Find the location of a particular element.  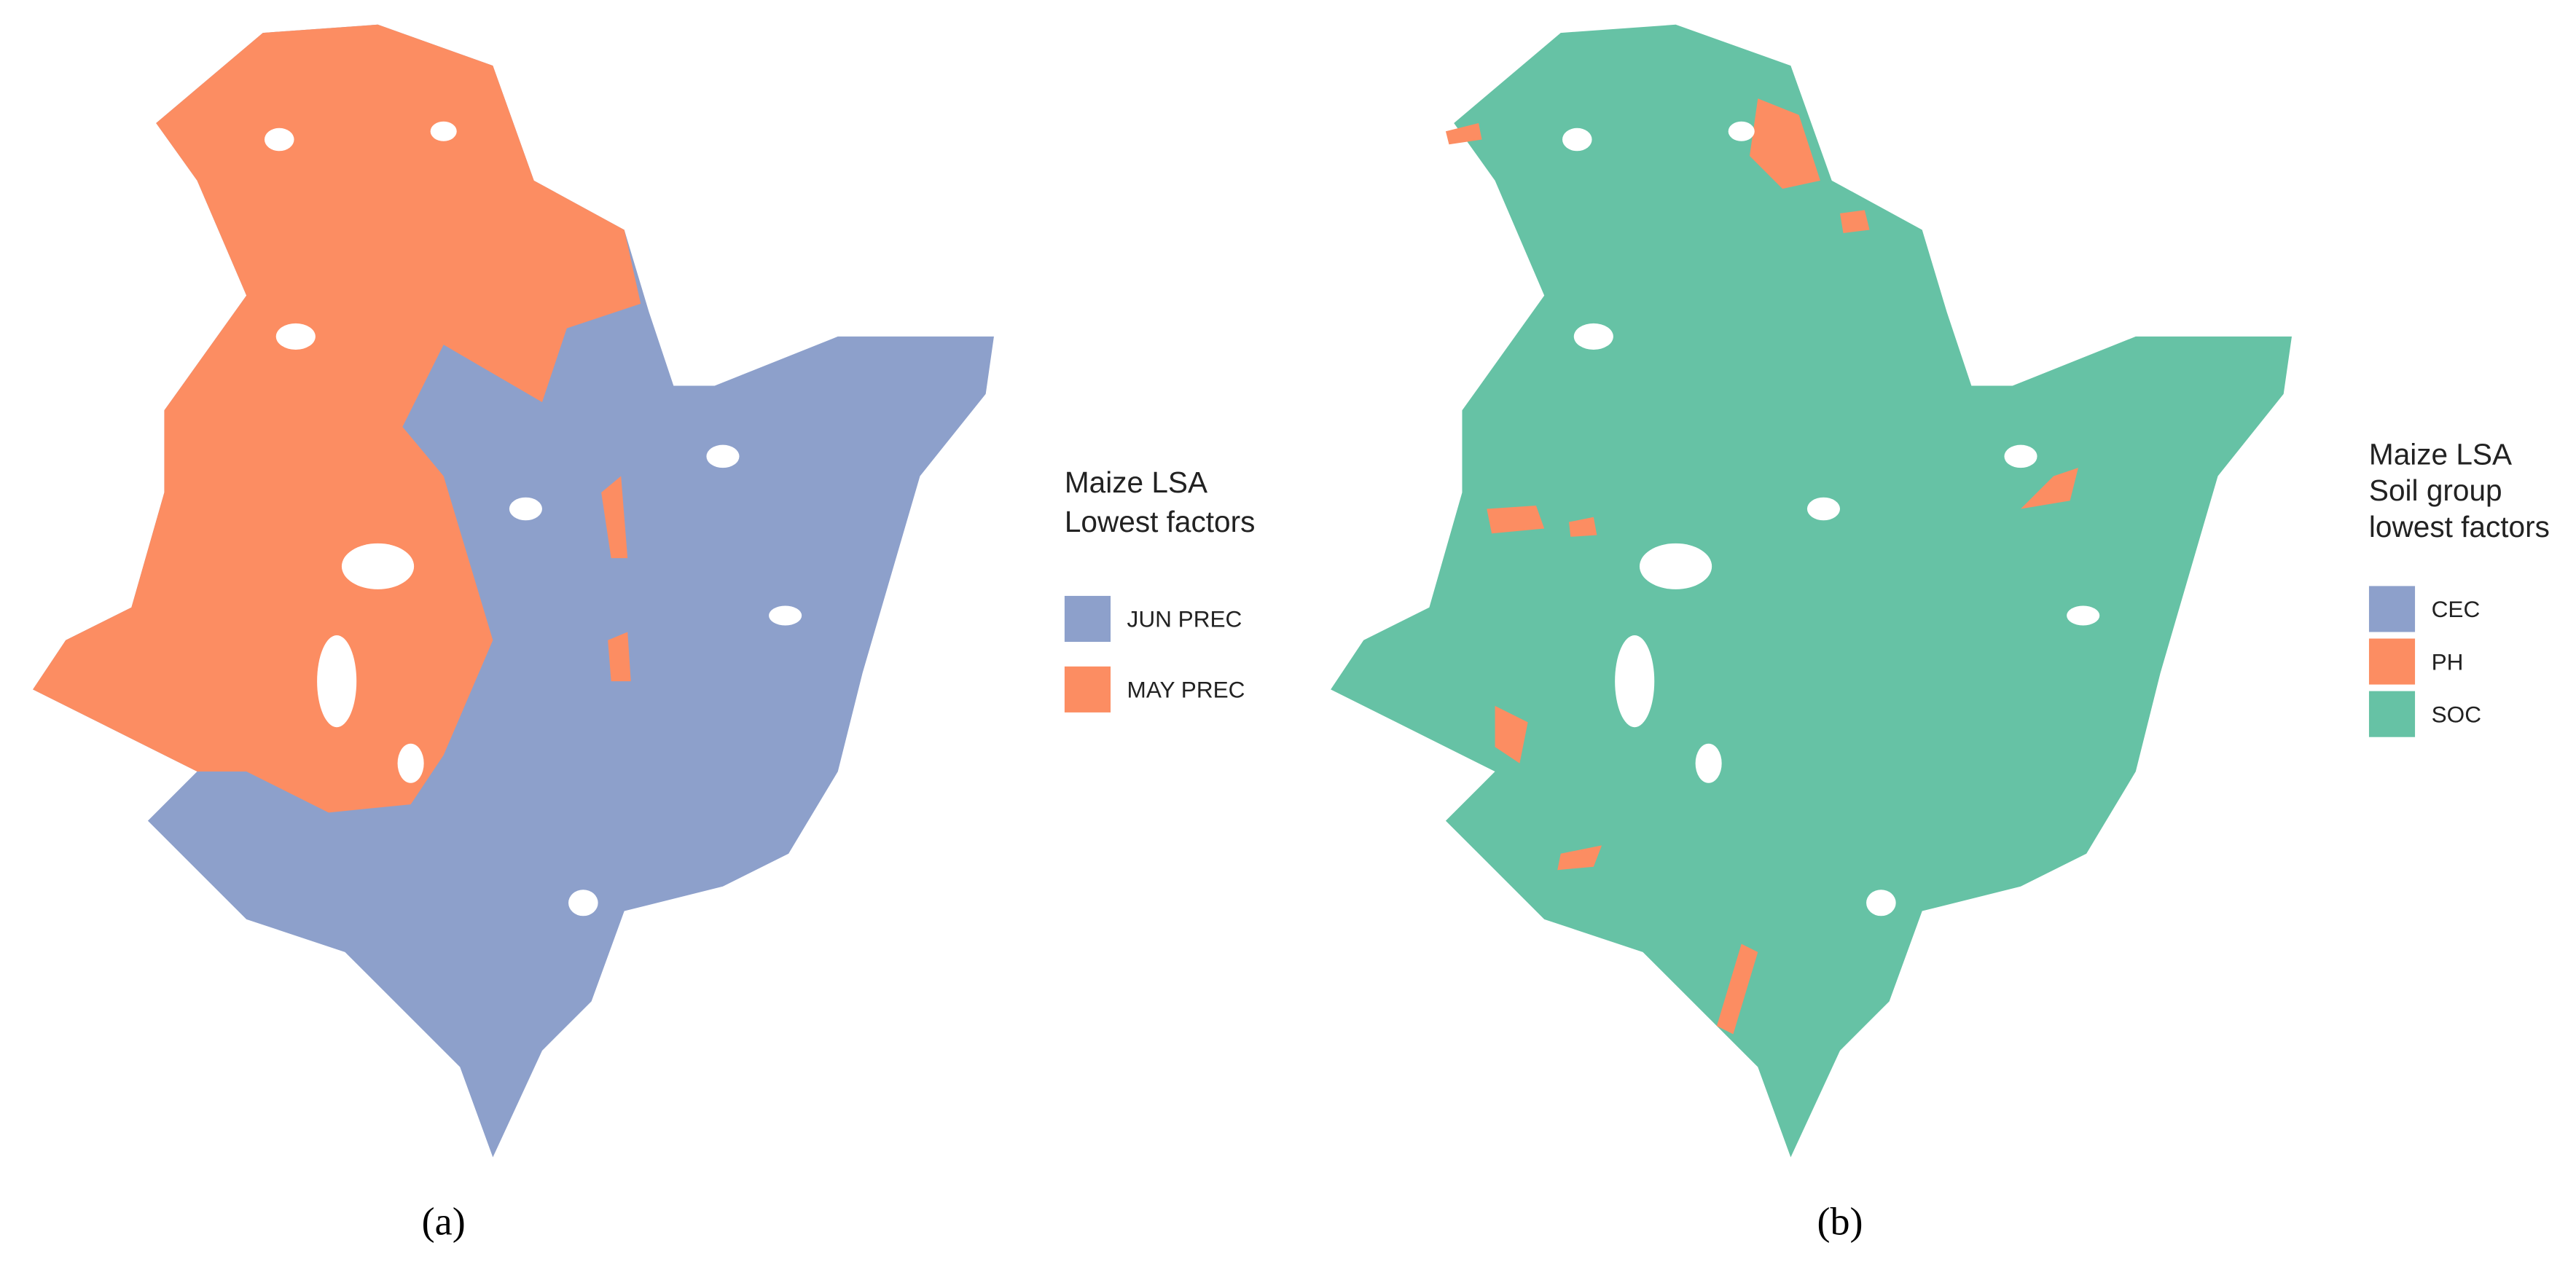

legend-label: PH is located at coordinates (2448, 662).